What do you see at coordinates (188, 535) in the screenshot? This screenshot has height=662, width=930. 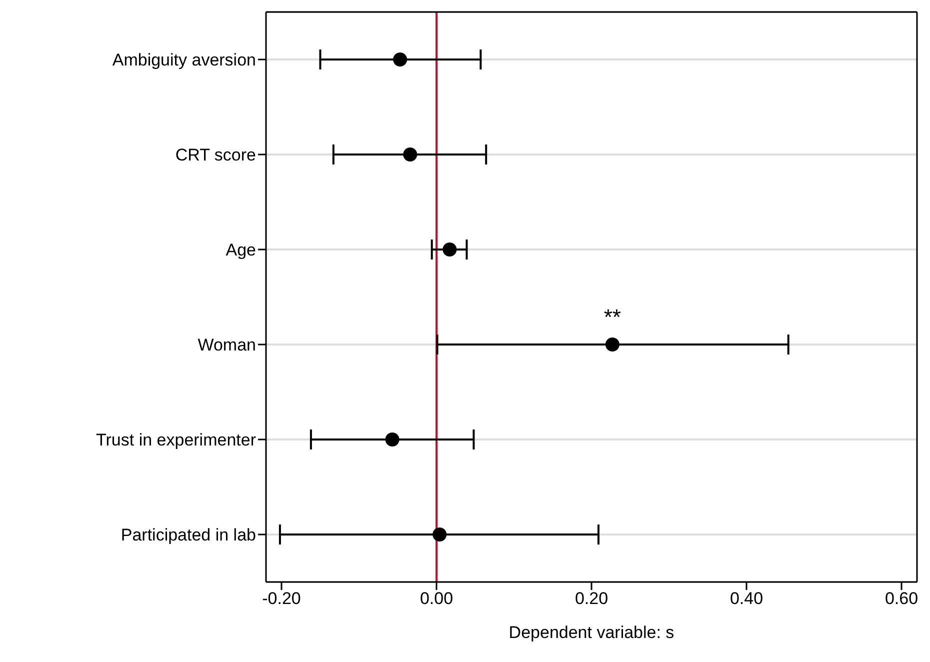 I see `y-tick-label: Participated in lab` at bounding box center [188, 535].